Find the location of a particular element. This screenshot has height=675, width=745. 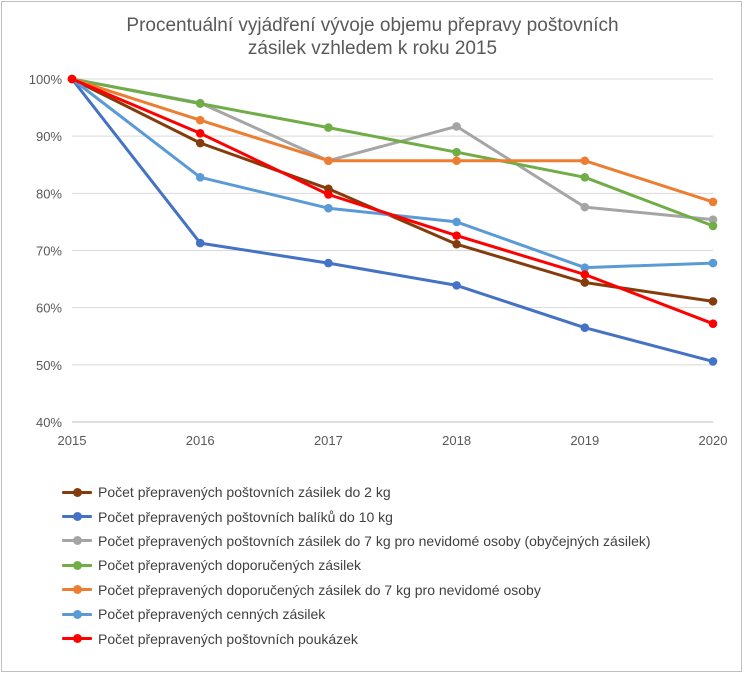

x-tick-label: 2017 is located at coordinates (328, 440).